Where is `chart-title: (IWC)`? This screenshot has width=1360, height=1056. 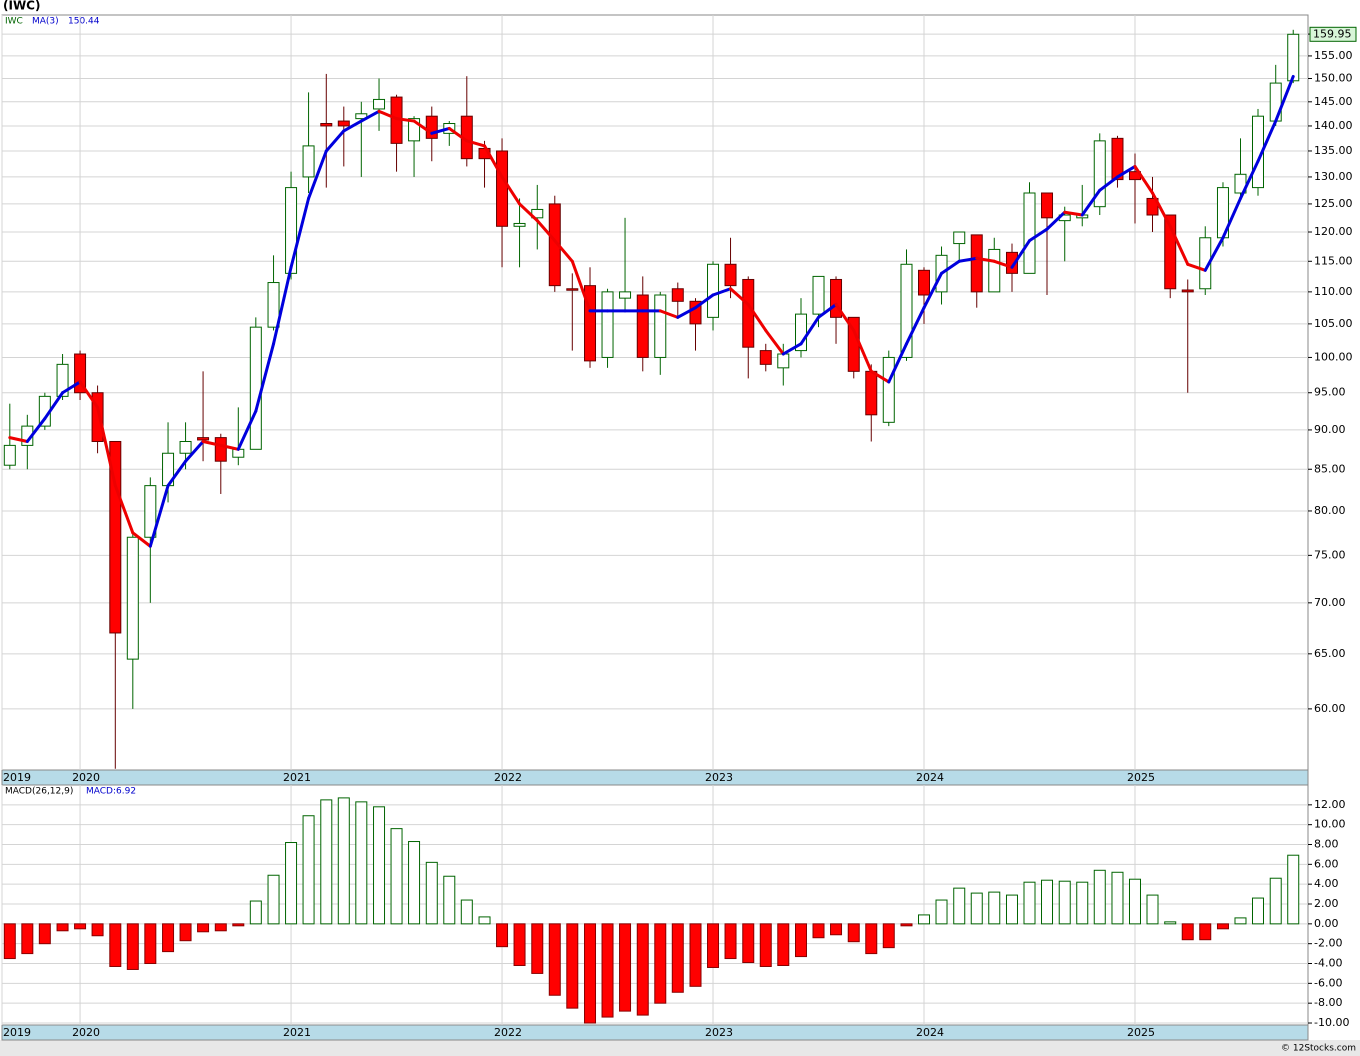
chart-title: (IWC) is located at coordinates (21, 6).